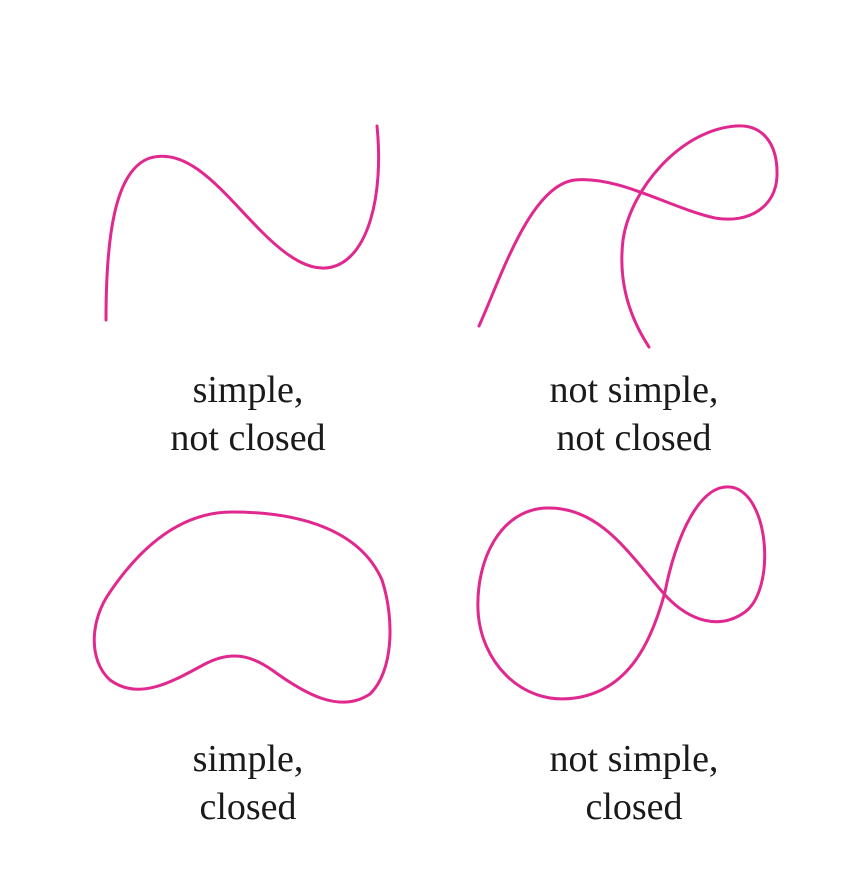 This screenshot has height=869, width=852. Describe the element at coordinates (242, 607) in the screenshot. I see `curve-simple-closed` at that location.